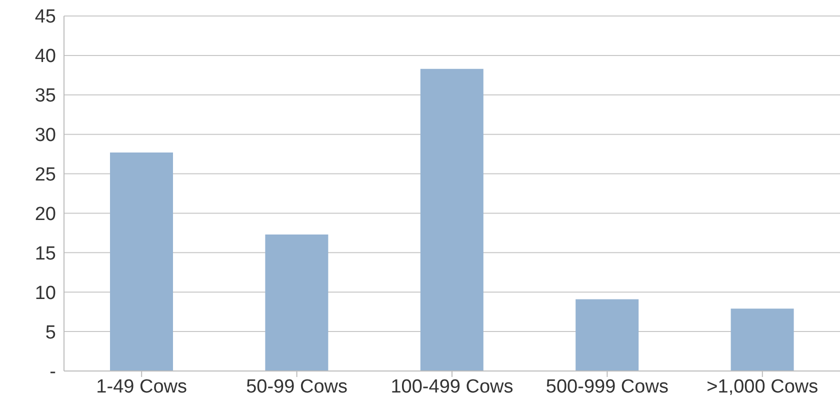 The height and width of the screenshot is (416, 840). What do you see at coordinates (45, 253) in the screenshot?
I see `y-tick-label: 15` at bounding box center [45, 253].